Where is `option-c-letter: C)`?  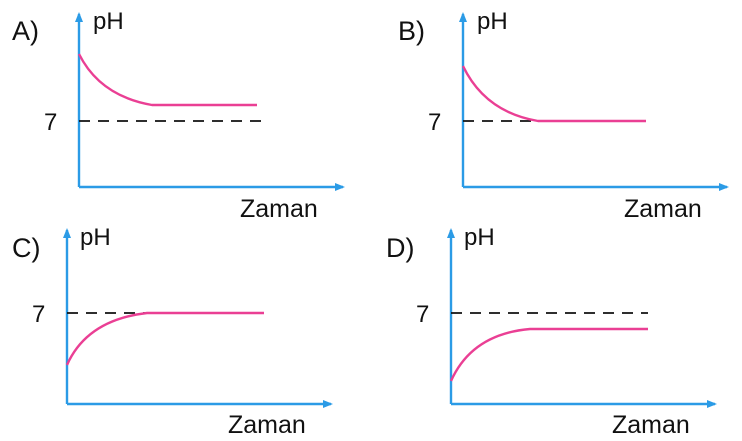 option-c-letter: C) is located at coordinates (26, 248).